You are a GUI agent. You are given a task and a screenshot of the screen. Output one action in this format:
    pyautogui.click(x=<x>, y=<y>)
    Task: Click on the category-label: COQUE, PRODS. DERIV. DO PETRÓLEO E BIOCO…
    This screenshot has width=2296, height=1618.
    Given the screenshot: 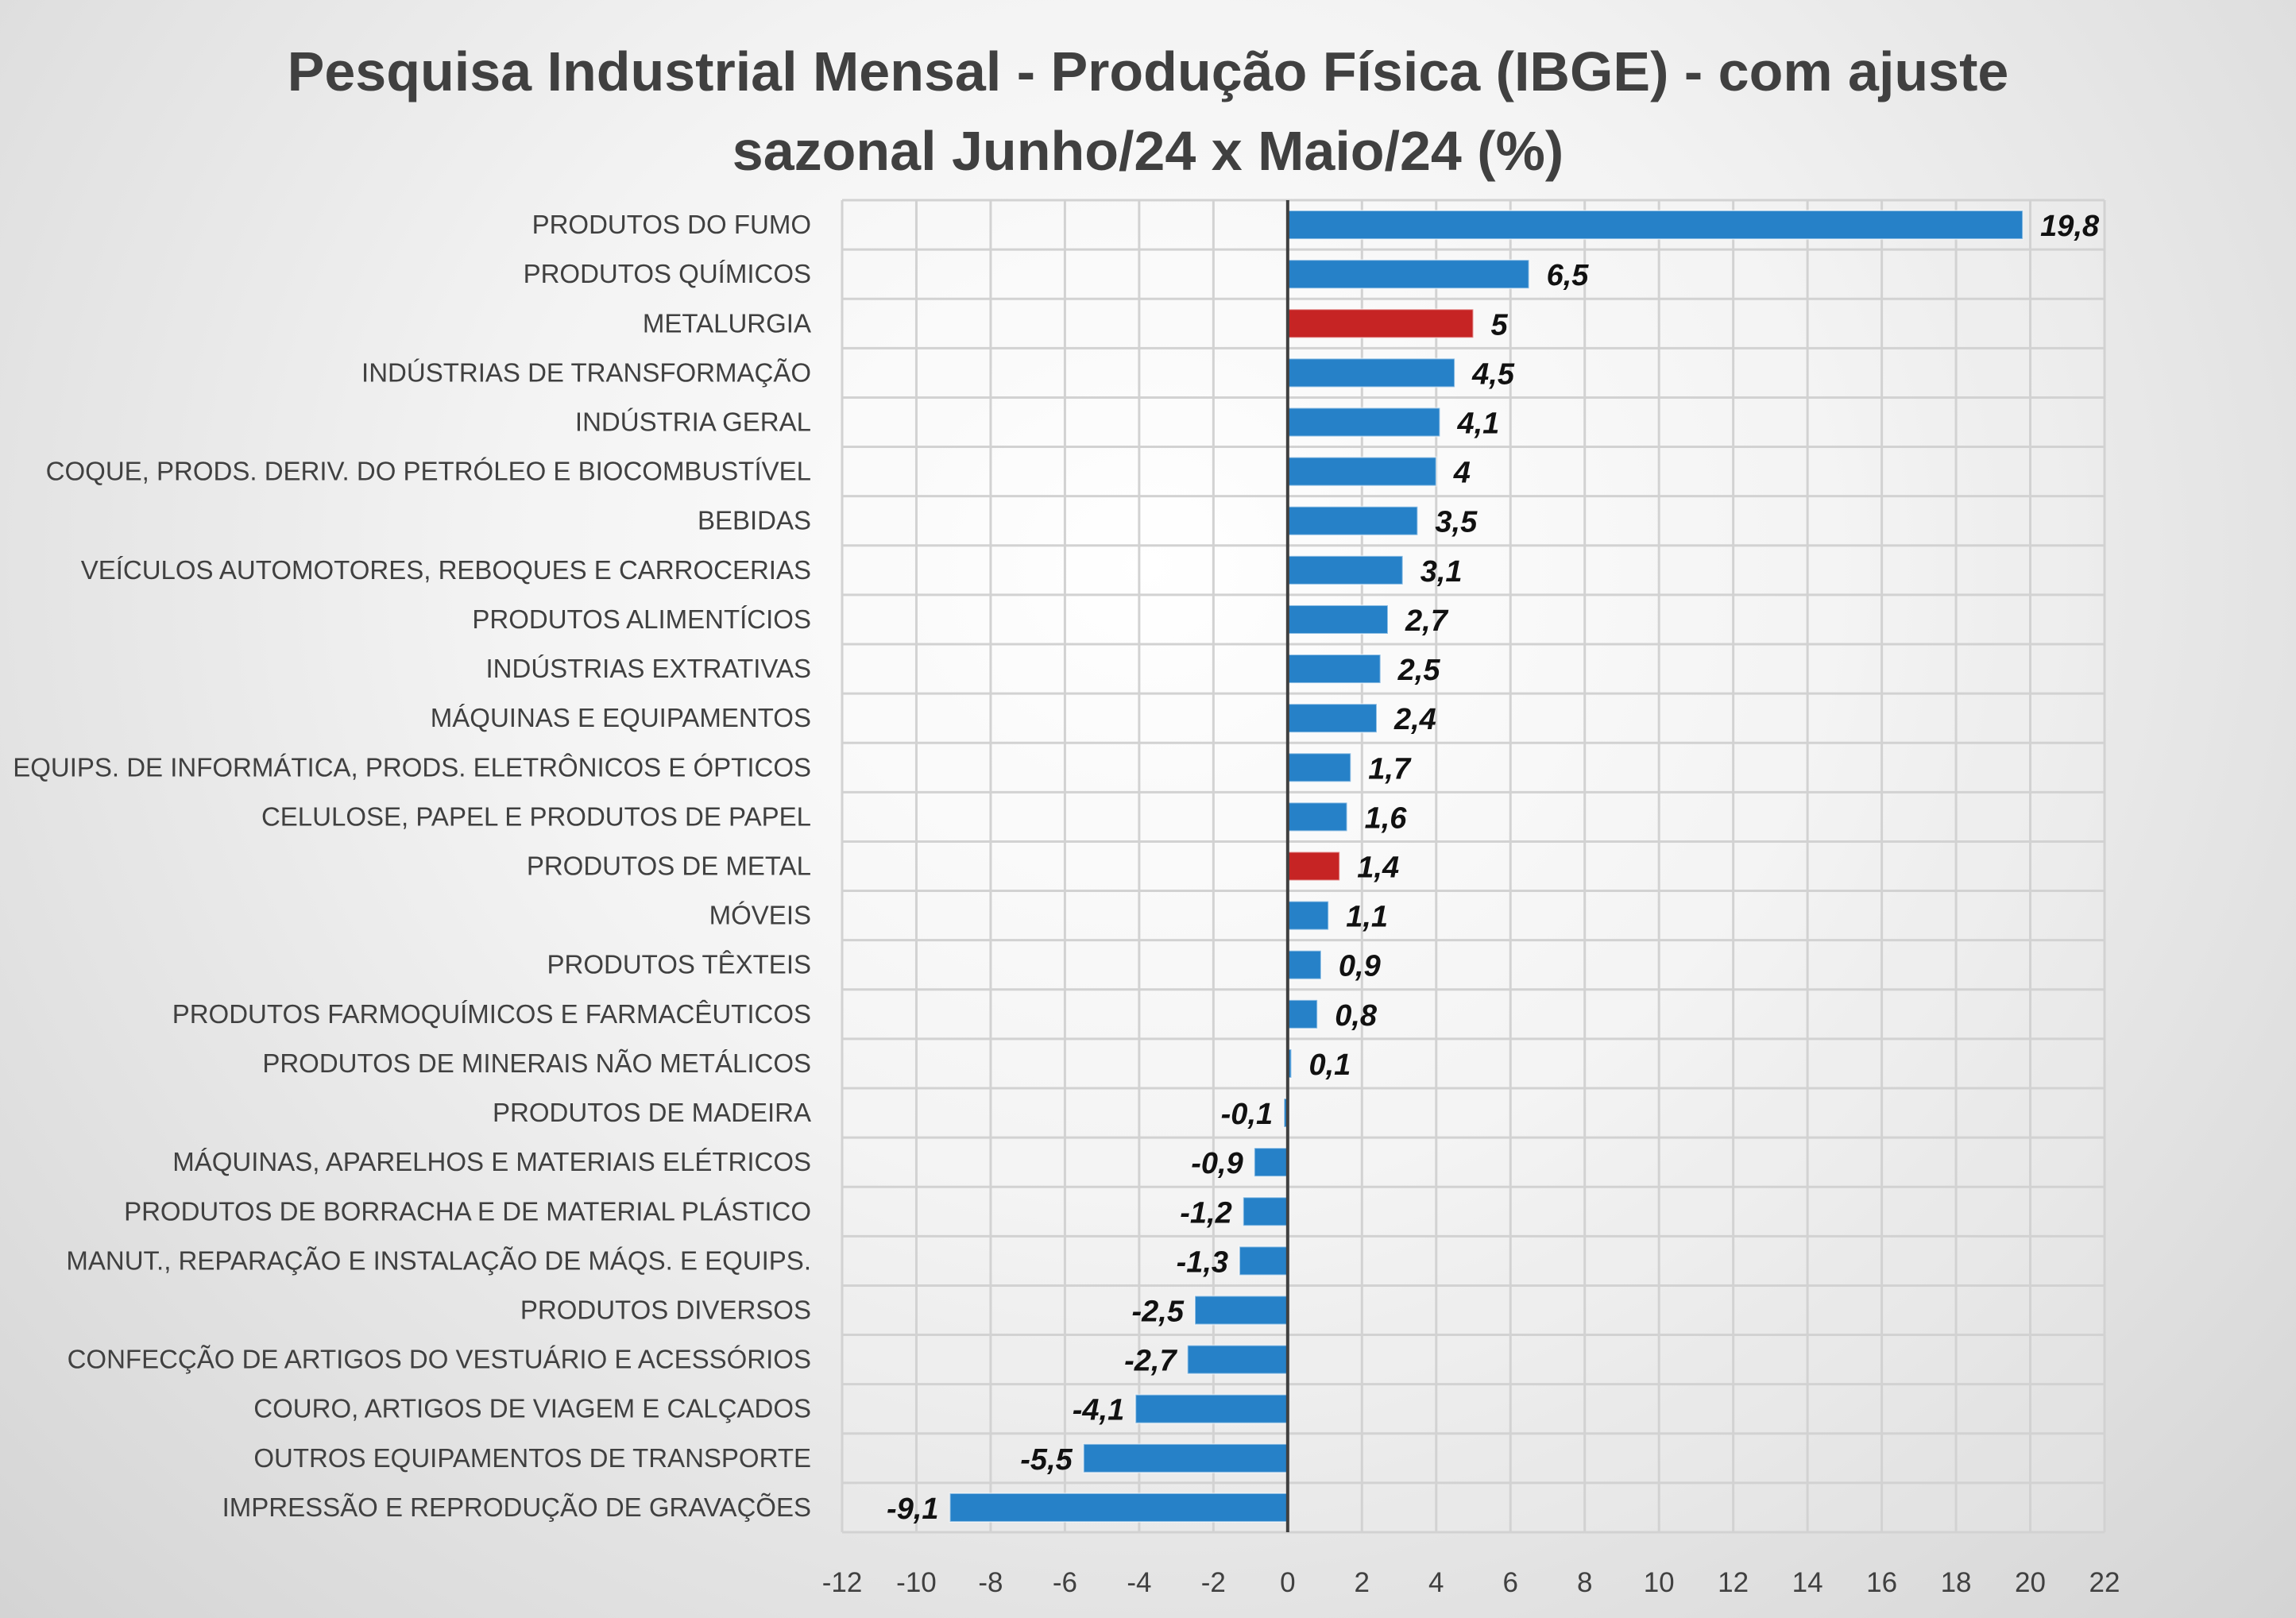 What is the action you would take?
    pyautogui.click(x=428, y=471)
    